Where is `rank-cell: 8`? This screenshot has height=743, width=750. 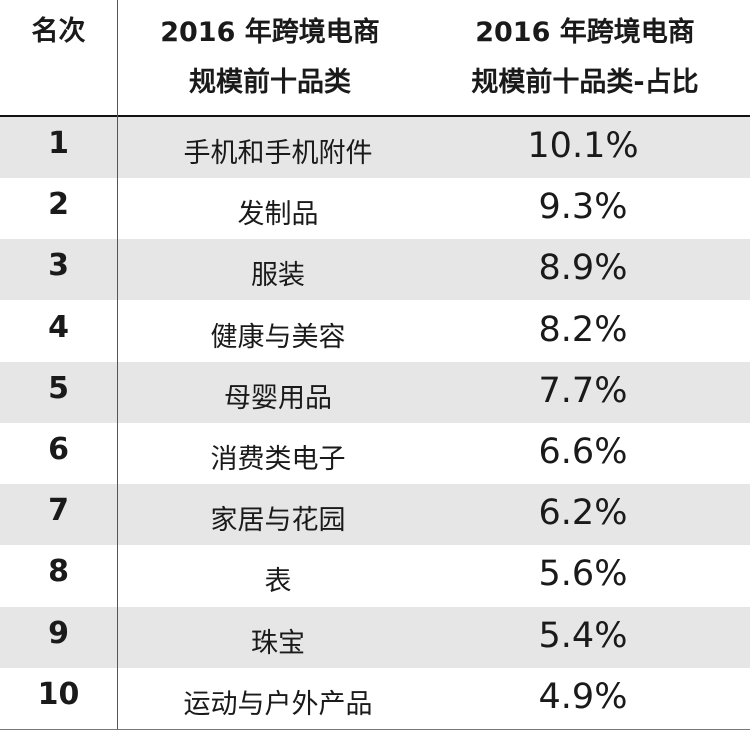
rank-cell: 8 is located at coordinates (58, 572).